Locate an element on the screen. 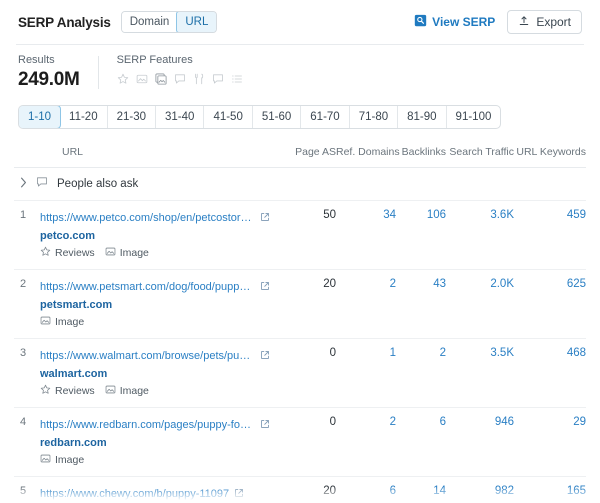 The width and height of the screenshot is (600, 503). col-ref-domains: Ref. Domains is located at coordinates (368, 153).